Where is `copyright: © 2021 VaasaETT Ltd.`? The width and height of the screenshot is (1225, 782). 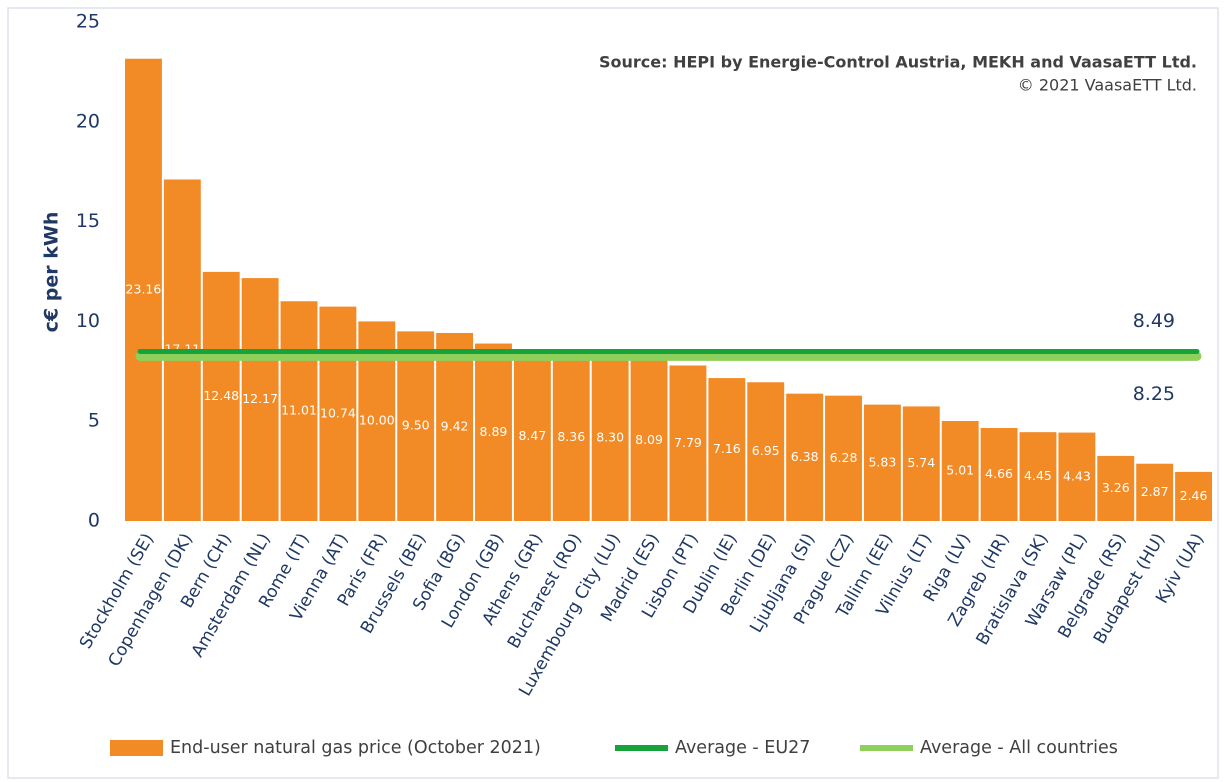
copyright: © 2021 VaasaETT Ltd. is located at coordinates (1107, 85).